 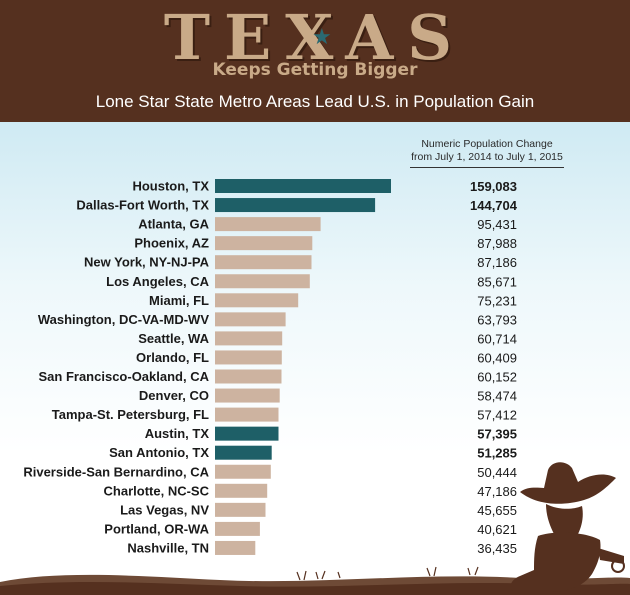 What do you see at coordinates (497, 510) in the screenshot?
I see `value-label: 45,655` at bounding box center [497, 510].